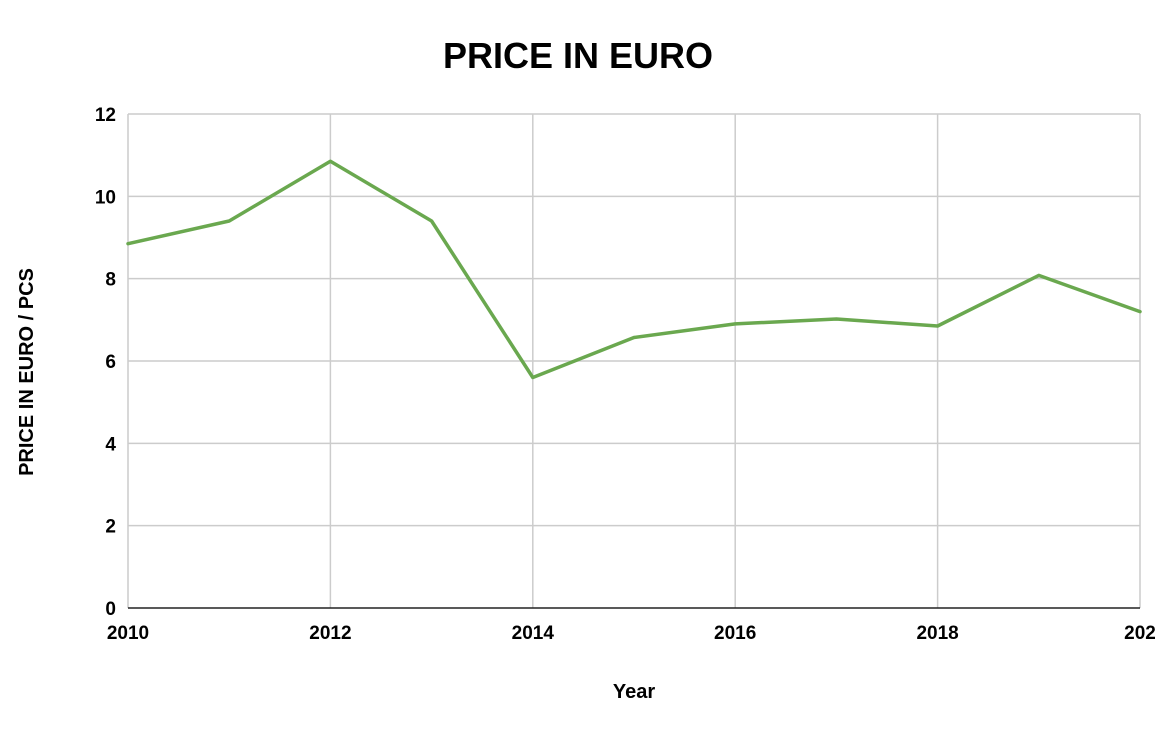  Describe the element at coordinates (110, 609) in the screenshot. I see `y-tick-label: 0` at that location.